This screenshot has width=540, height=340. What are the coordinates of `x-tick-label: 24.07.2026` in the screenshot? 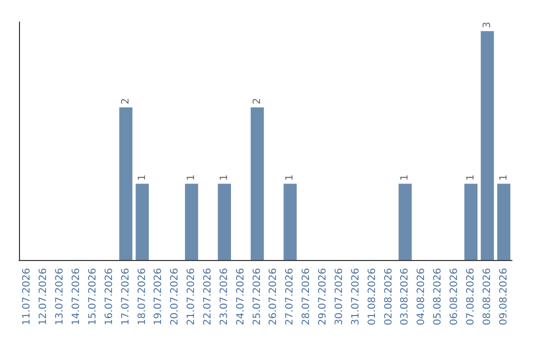 It's located at (240, 297).